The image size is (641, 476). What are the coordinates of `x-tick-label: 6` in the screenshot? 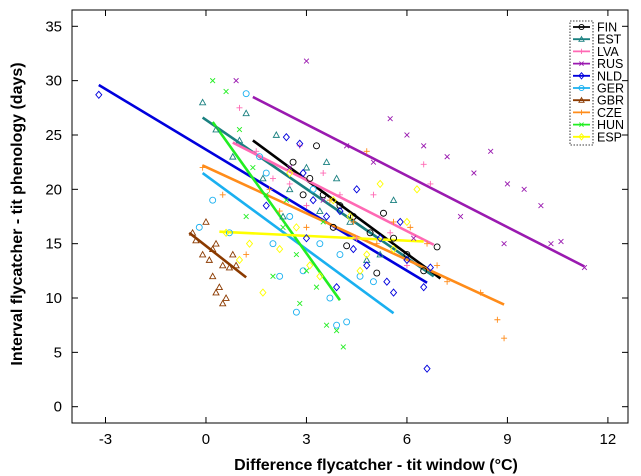 It's located at (407, 439).